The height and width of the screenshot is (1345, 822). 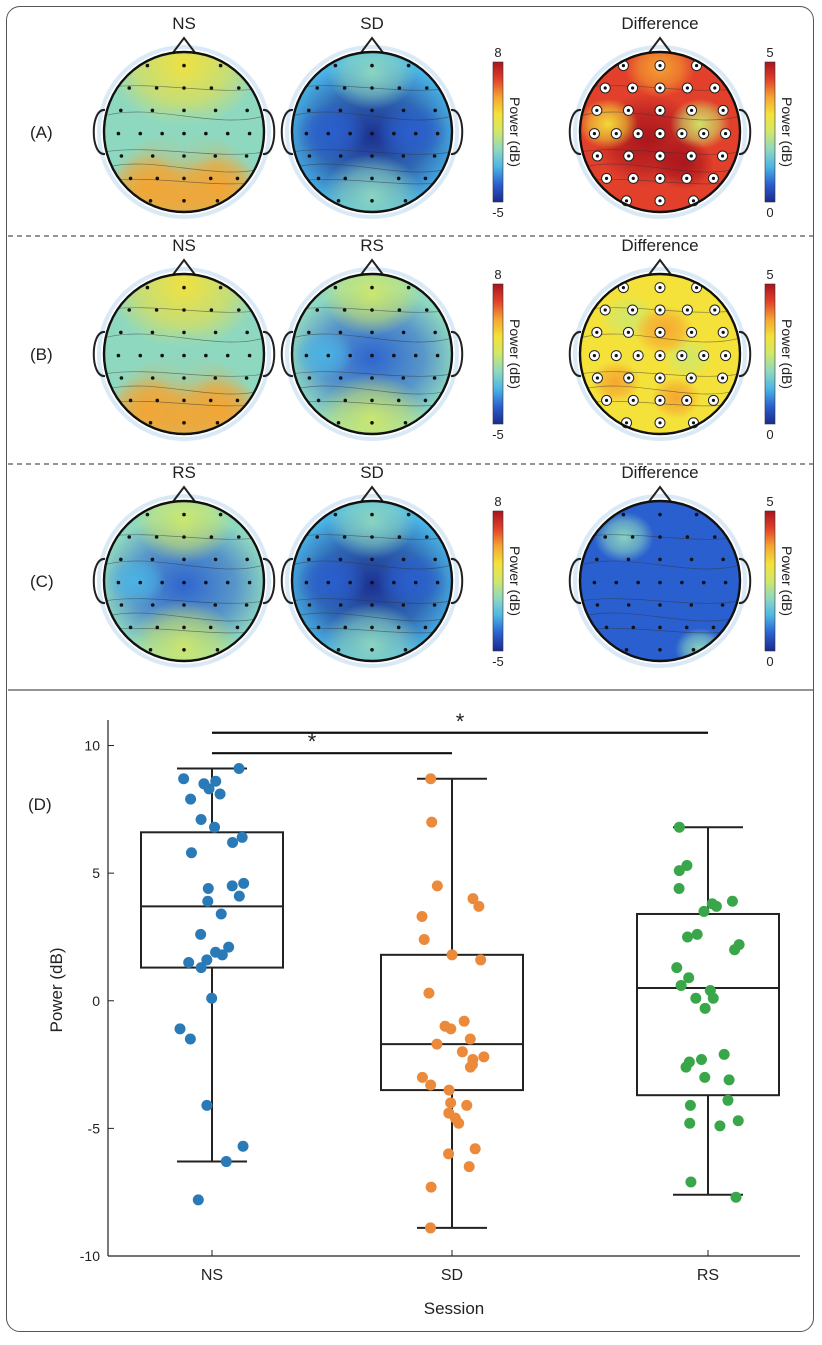 I want to click on y-tick-label: -10, so click(x=90, y=1256).